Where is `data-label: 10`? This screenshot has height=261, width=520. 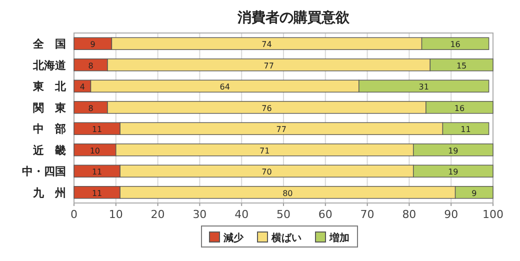
data-label: 10 is located at coordinates (95, 151).